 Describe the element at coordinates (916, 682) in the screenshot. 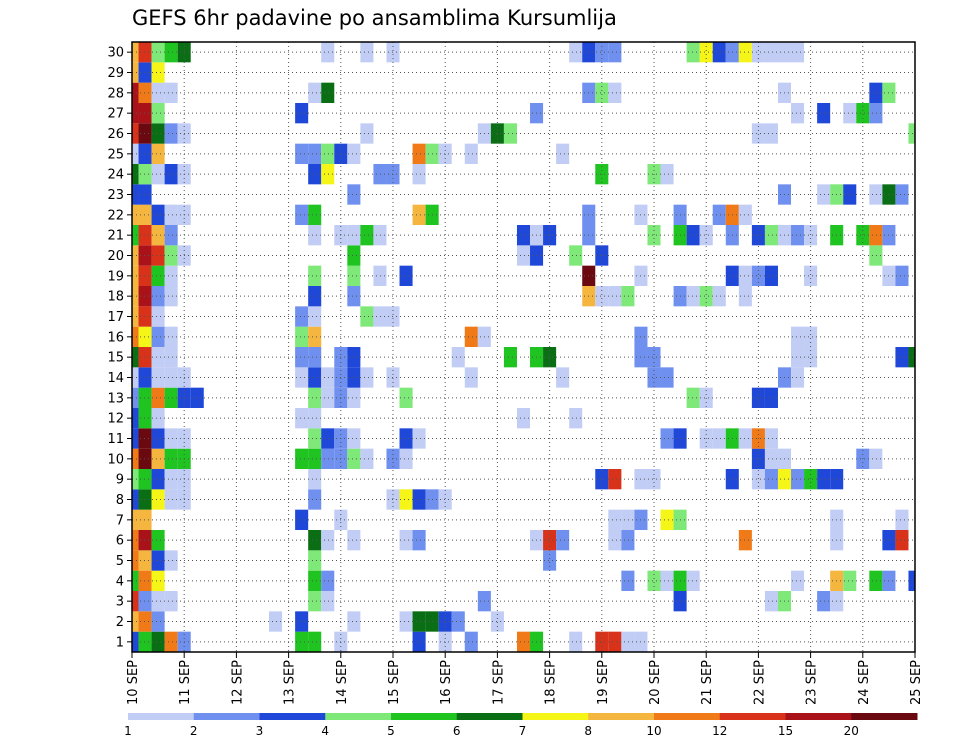

I see `x-tick-label: 25 SEP` at that location.